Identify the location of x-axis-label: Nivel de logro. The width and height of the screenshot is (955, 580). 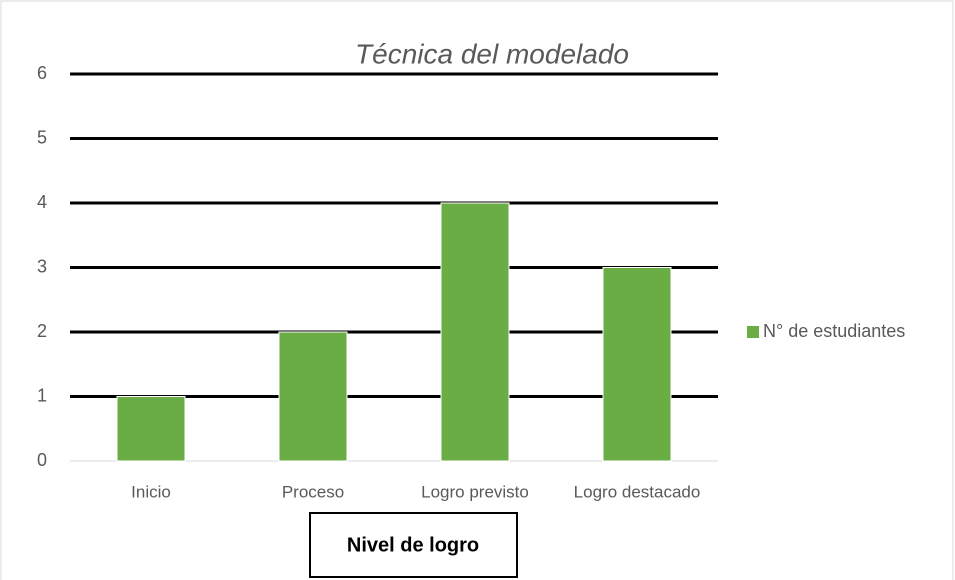
(413, 545).